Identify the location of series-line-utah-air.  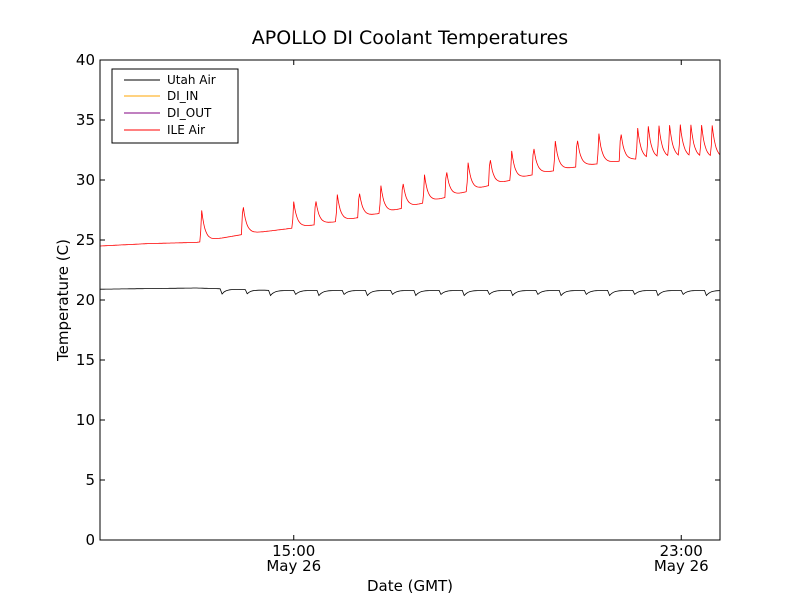
(410, 292).